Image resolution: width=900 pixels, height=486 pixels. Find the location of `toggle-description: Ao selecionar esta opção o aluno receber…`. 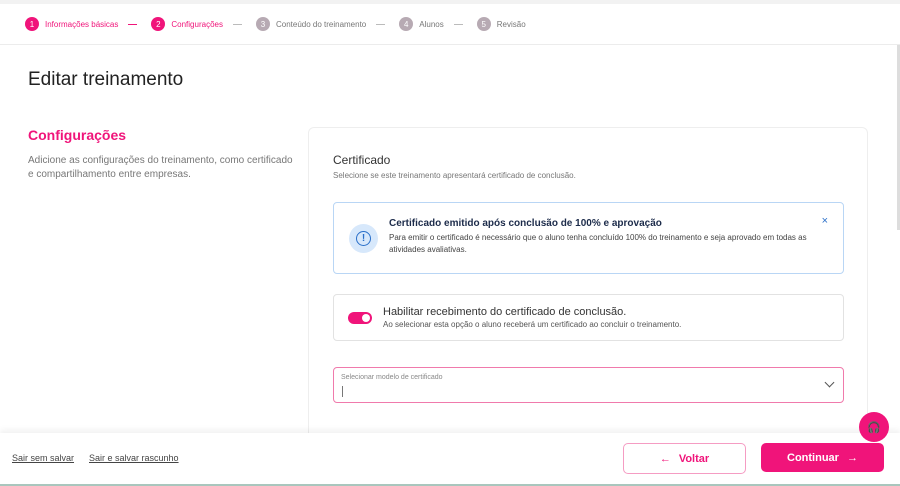

toggle-description: Ao selecionar esta opção o aluno receber… is located at coordinates (532, 324).